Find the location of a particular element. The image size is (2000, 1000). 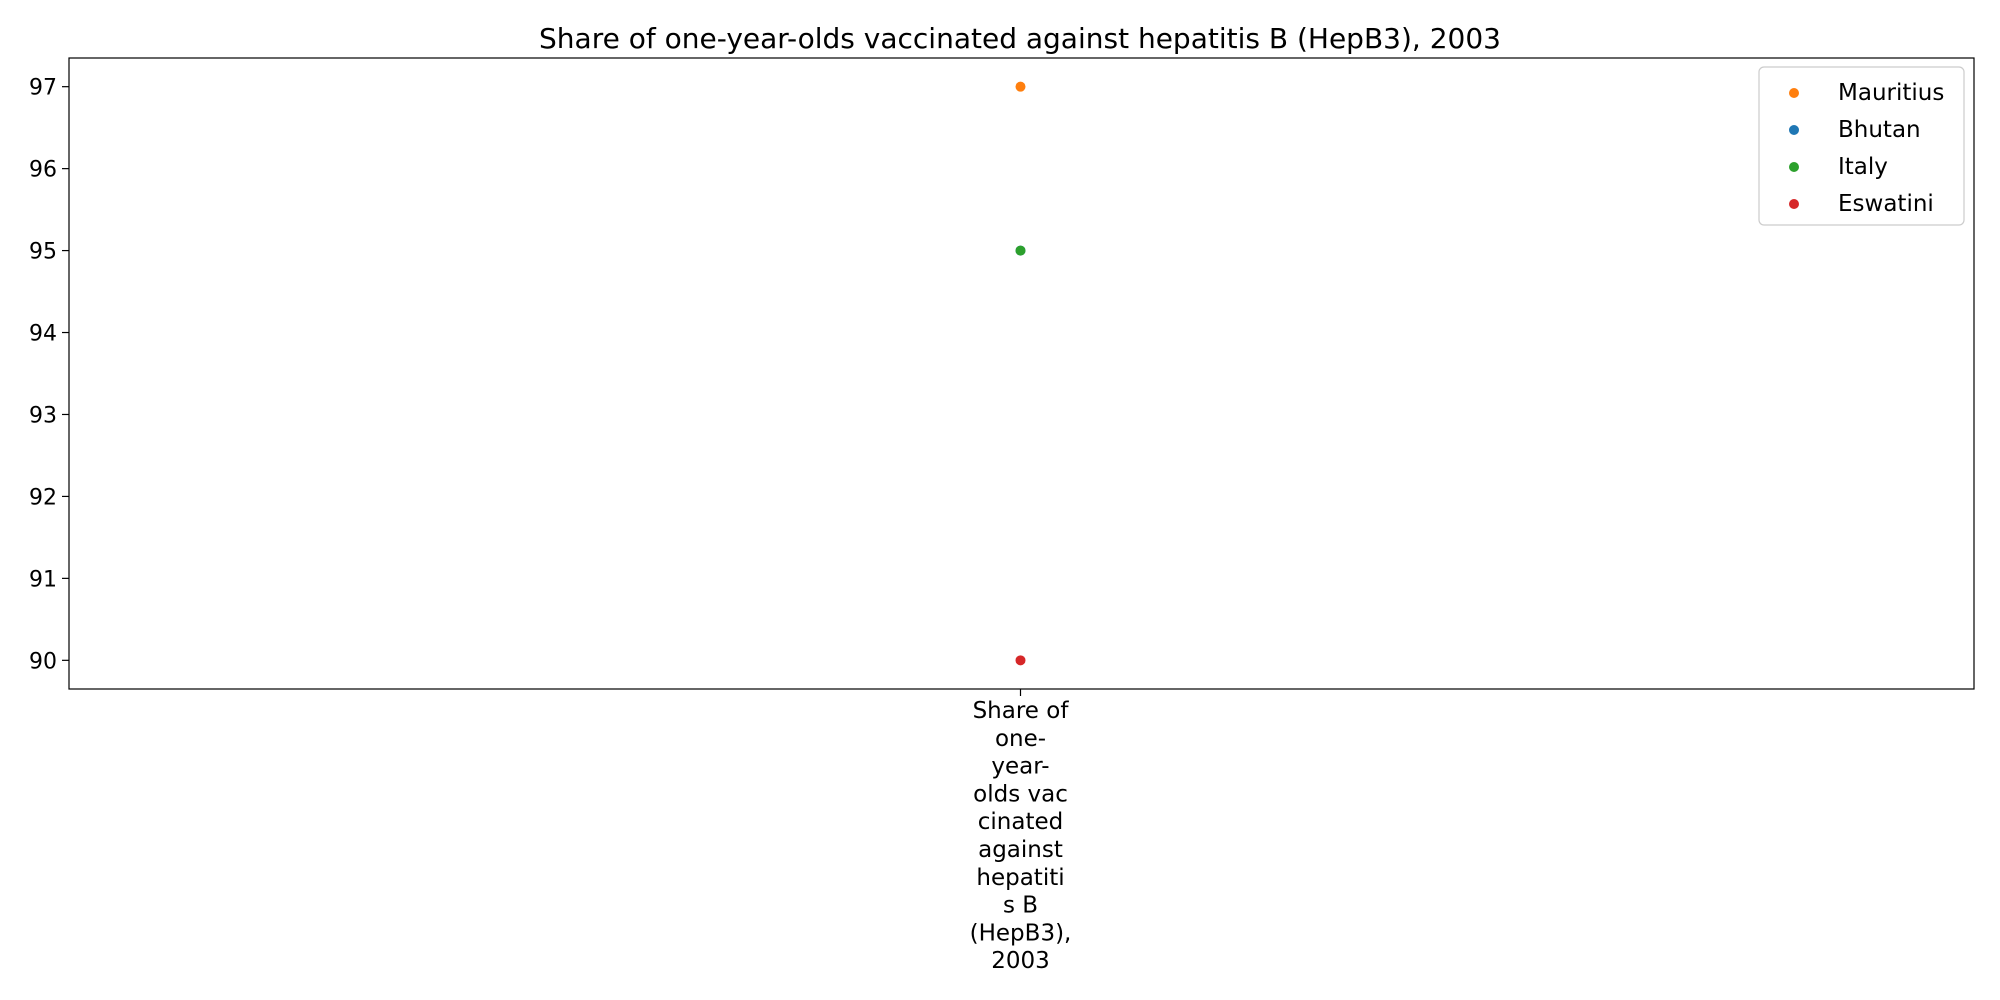

legend-label-eswatini: Eswatini is located at coordinates (1886, 204).